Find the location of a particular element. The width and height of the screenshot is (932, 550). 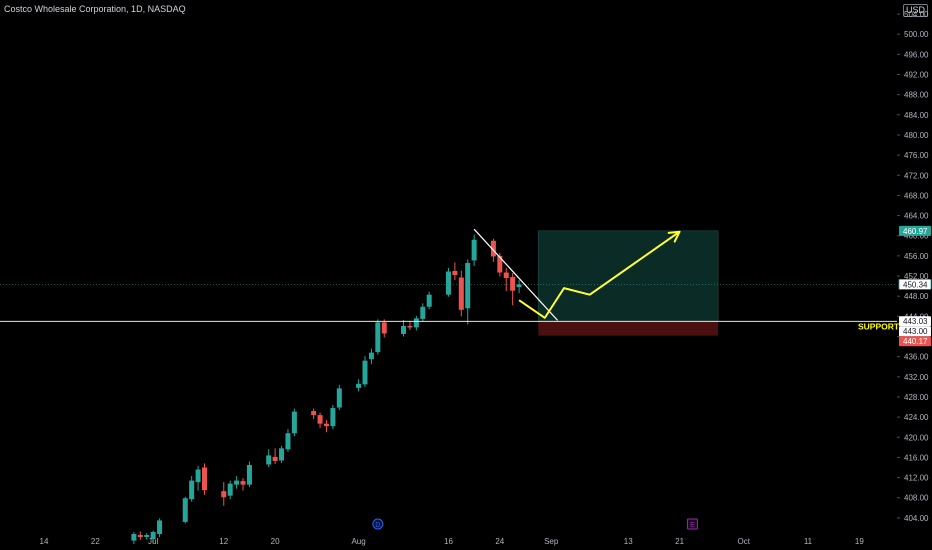

price-tick-label: 452.00 is located at coordinates (916, 276).